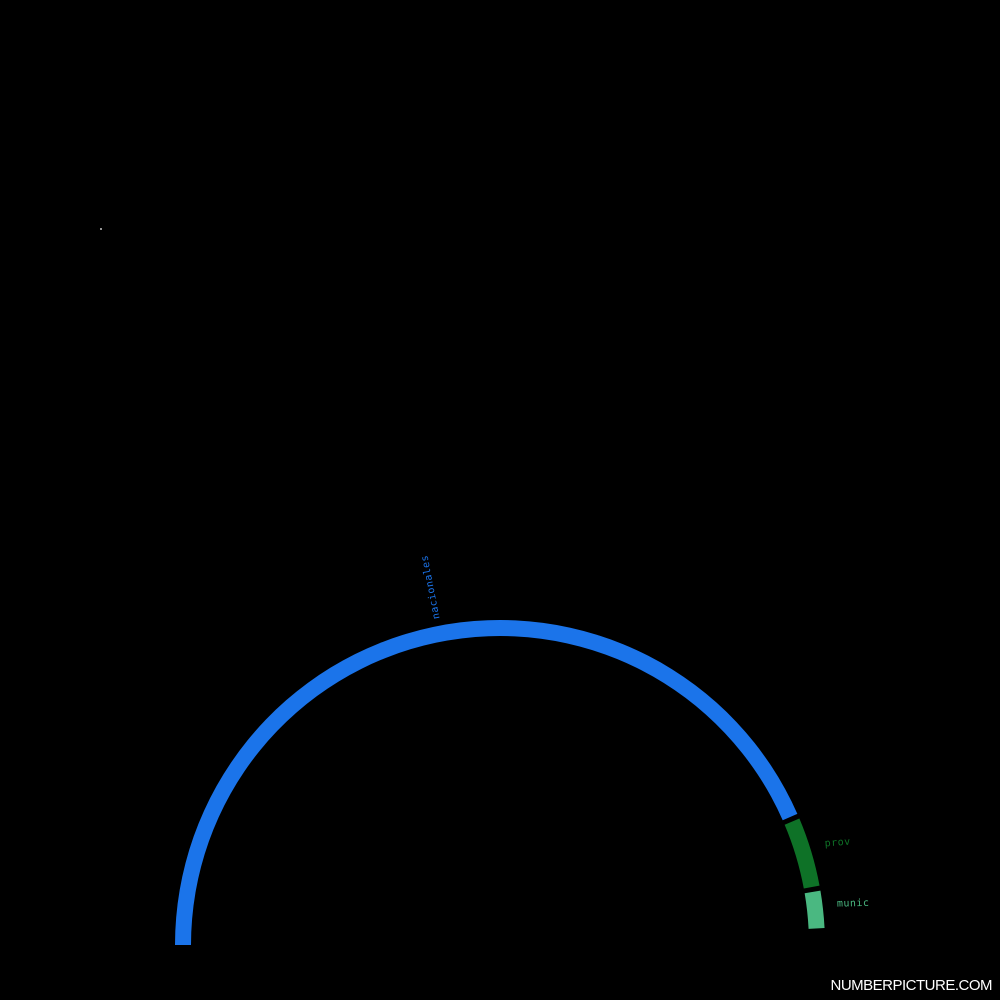 The height and width of the screenshot is (1000, 1000). What do you see at coordinates (430, 587) in the screenshot?
I see `segment-label-nacionales: nacionales` at bounding box center [430, 587].